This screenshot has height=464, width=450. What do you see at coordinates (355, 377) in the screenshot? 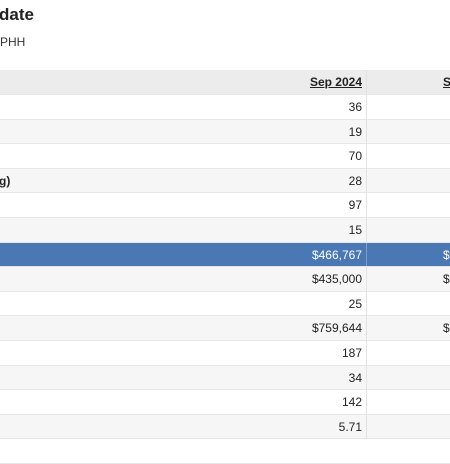
I see `table-cell: 34` at bounding box center [355, 377].